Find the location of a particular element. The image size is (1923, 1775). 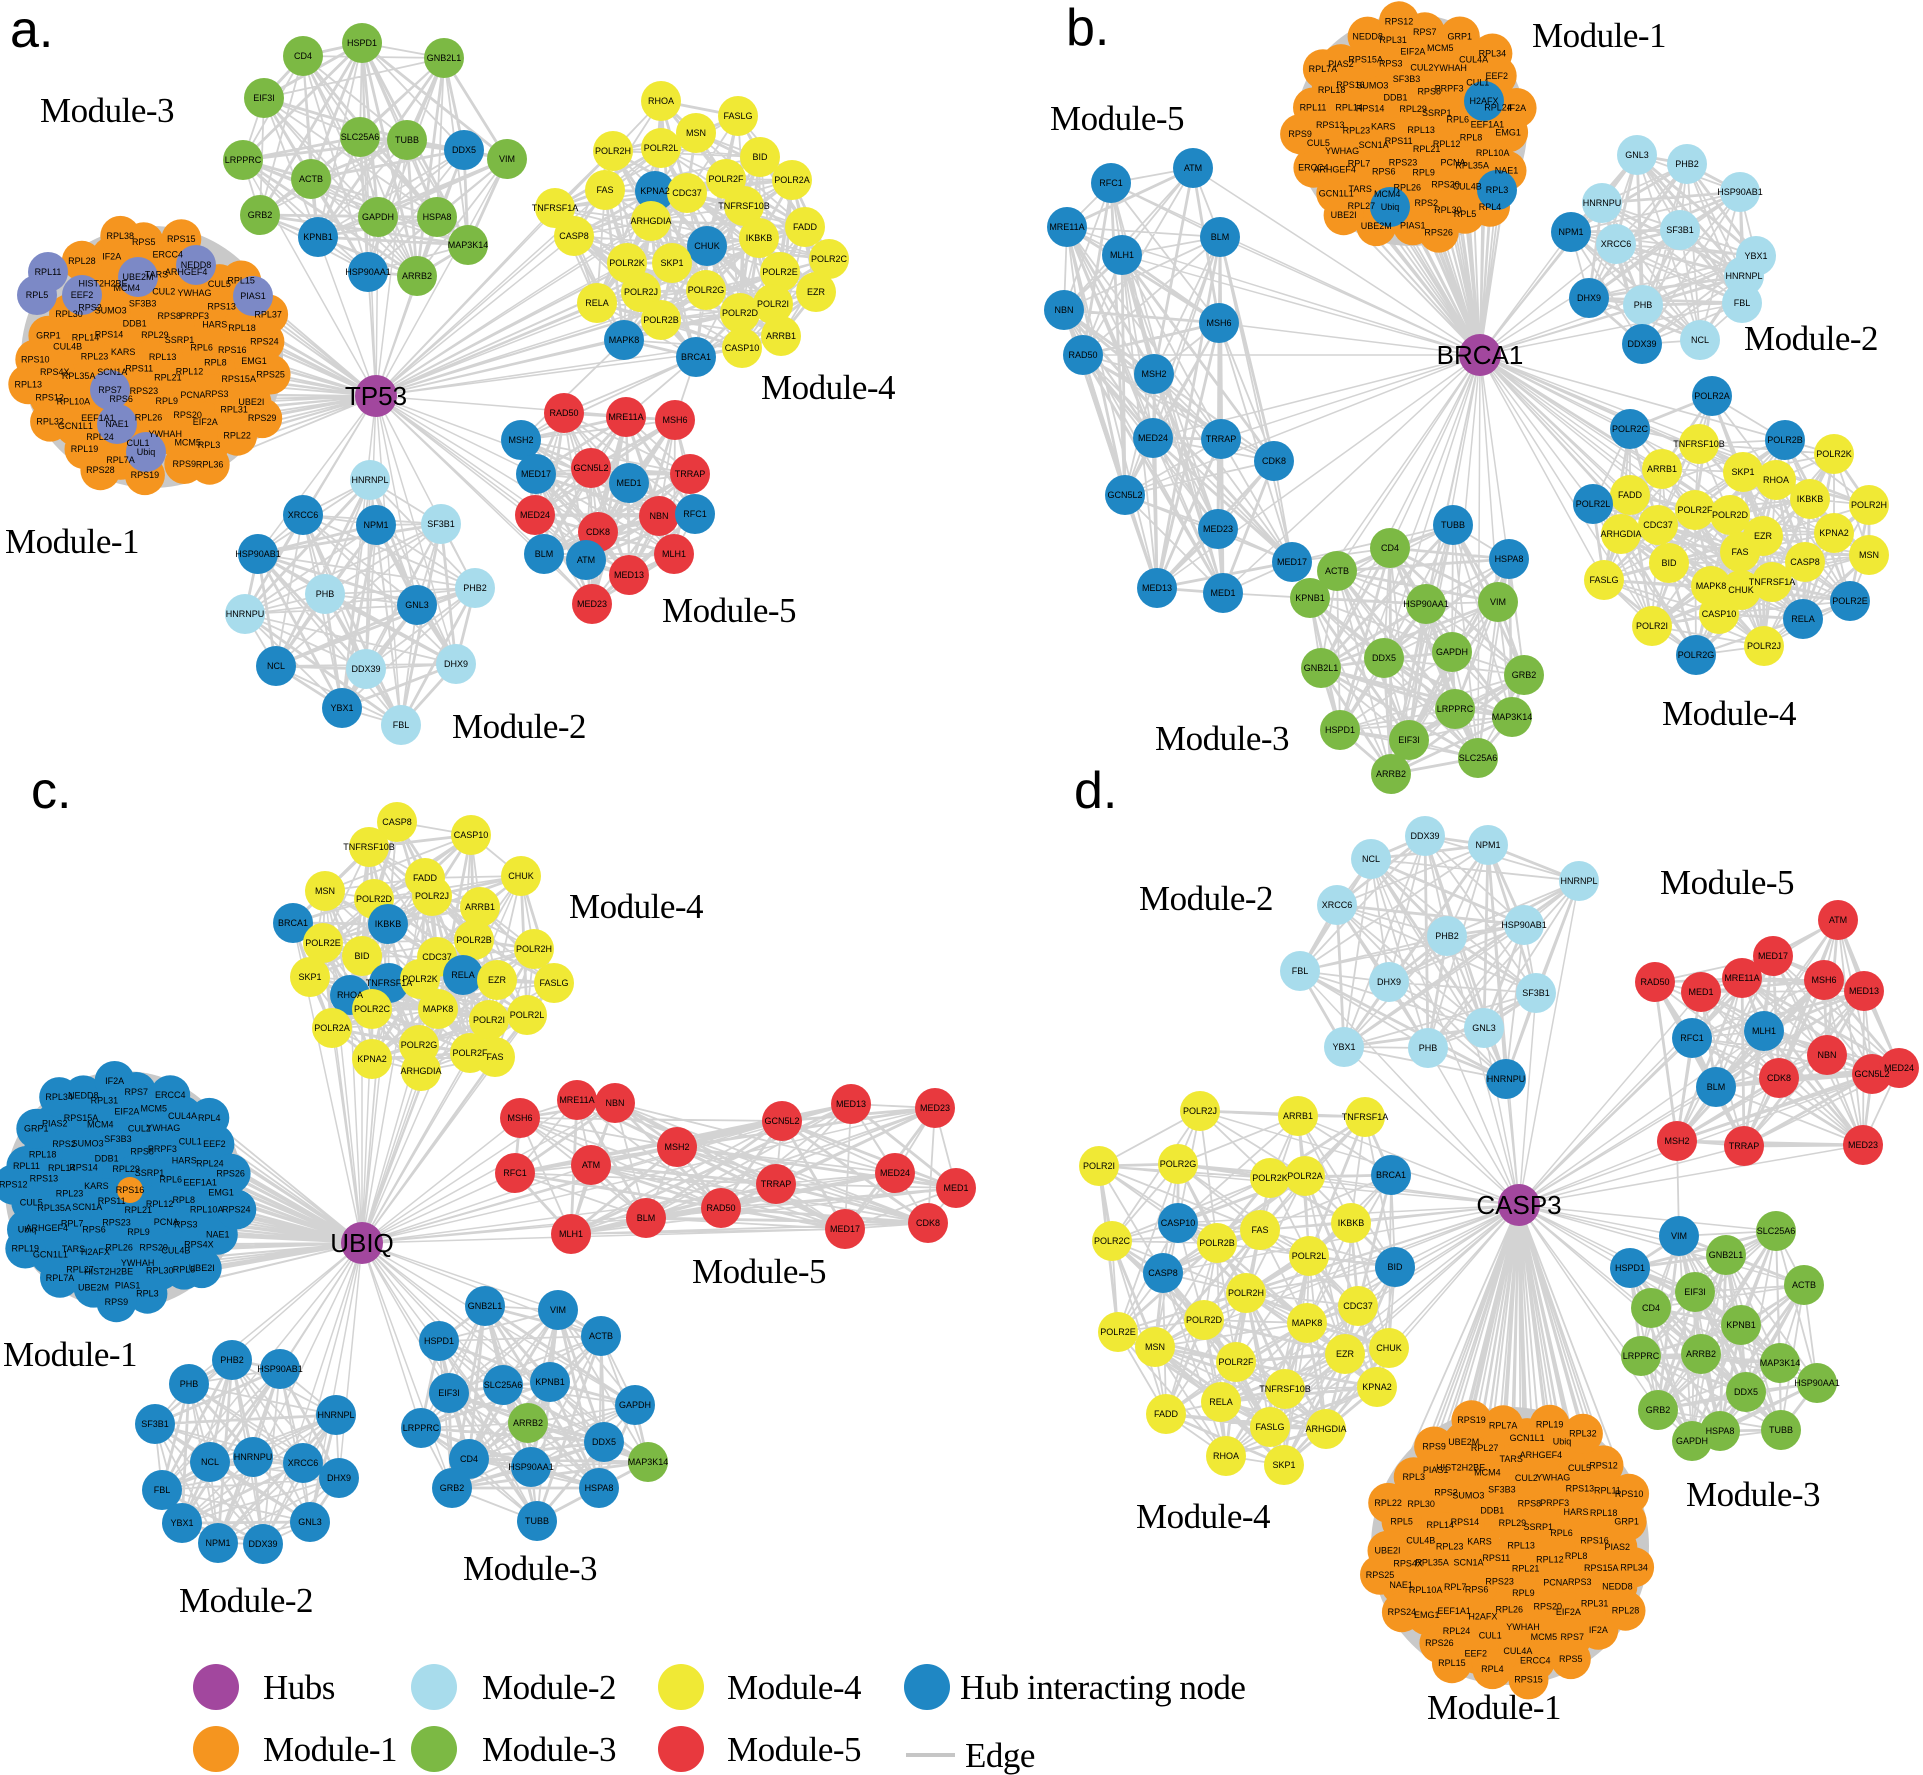

svg-text: RPL26 is located at coordinates (119, 1247).